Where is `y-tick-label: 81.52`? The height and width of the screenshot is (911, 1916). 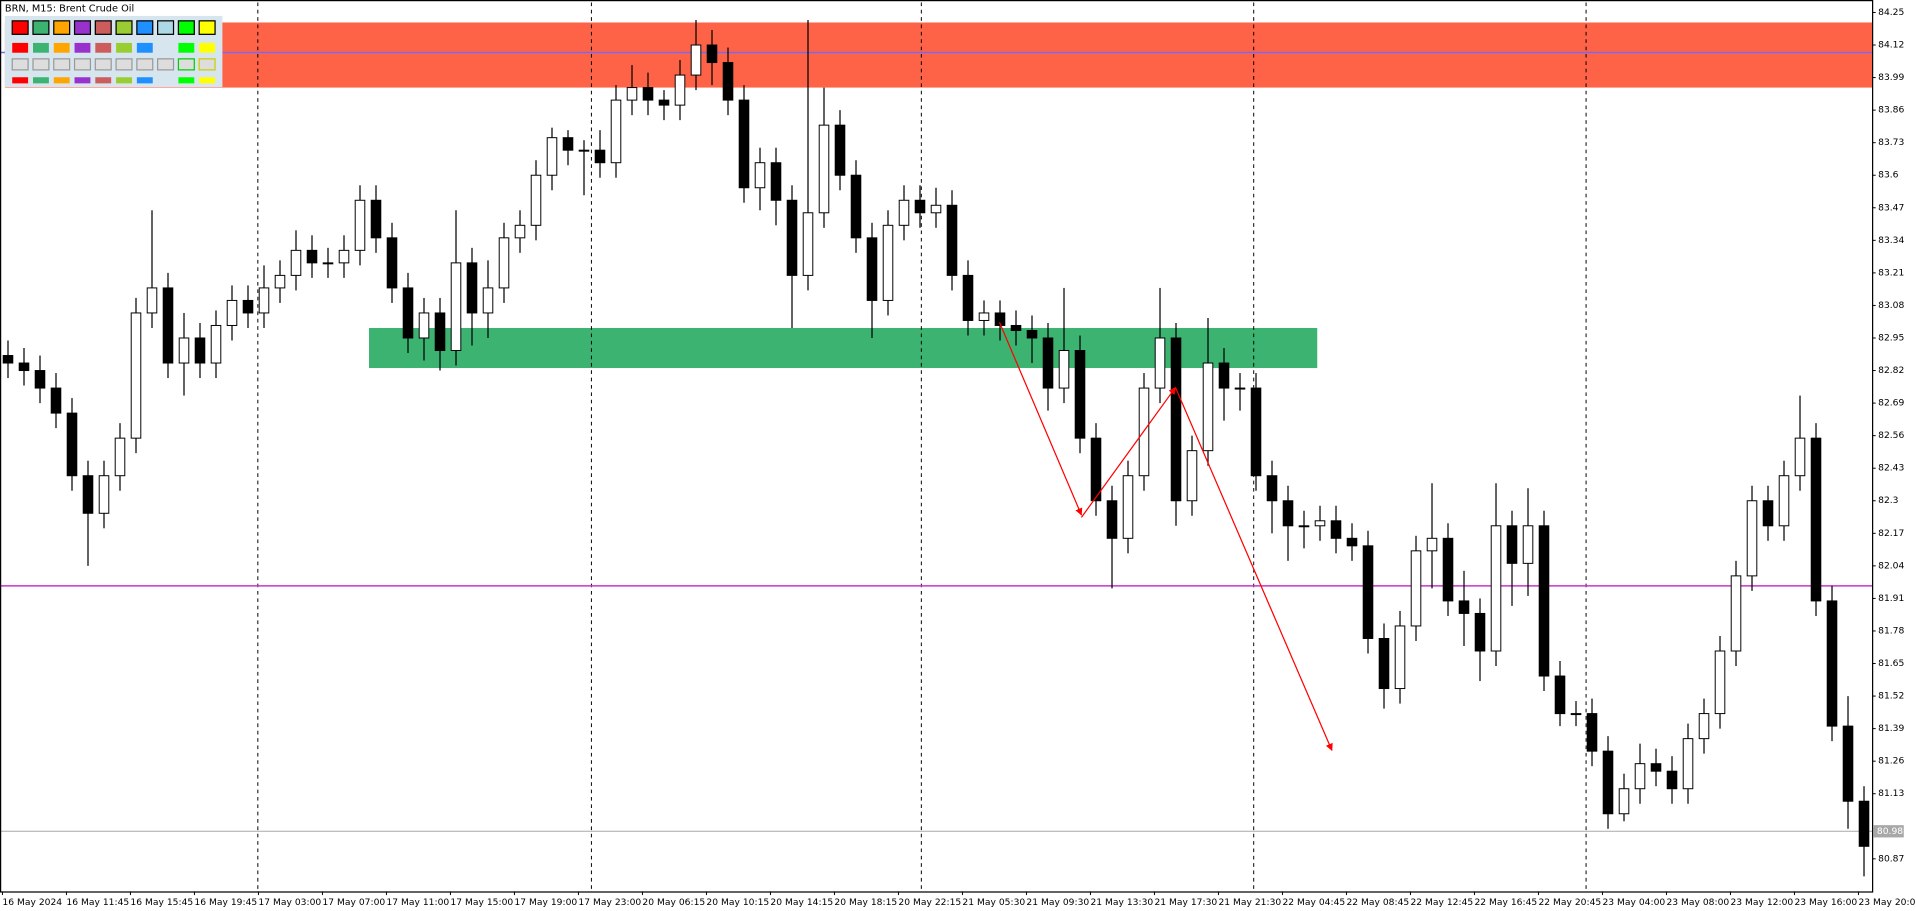
y-tick-label: 81.52 is located at coordinates (1891, 696).